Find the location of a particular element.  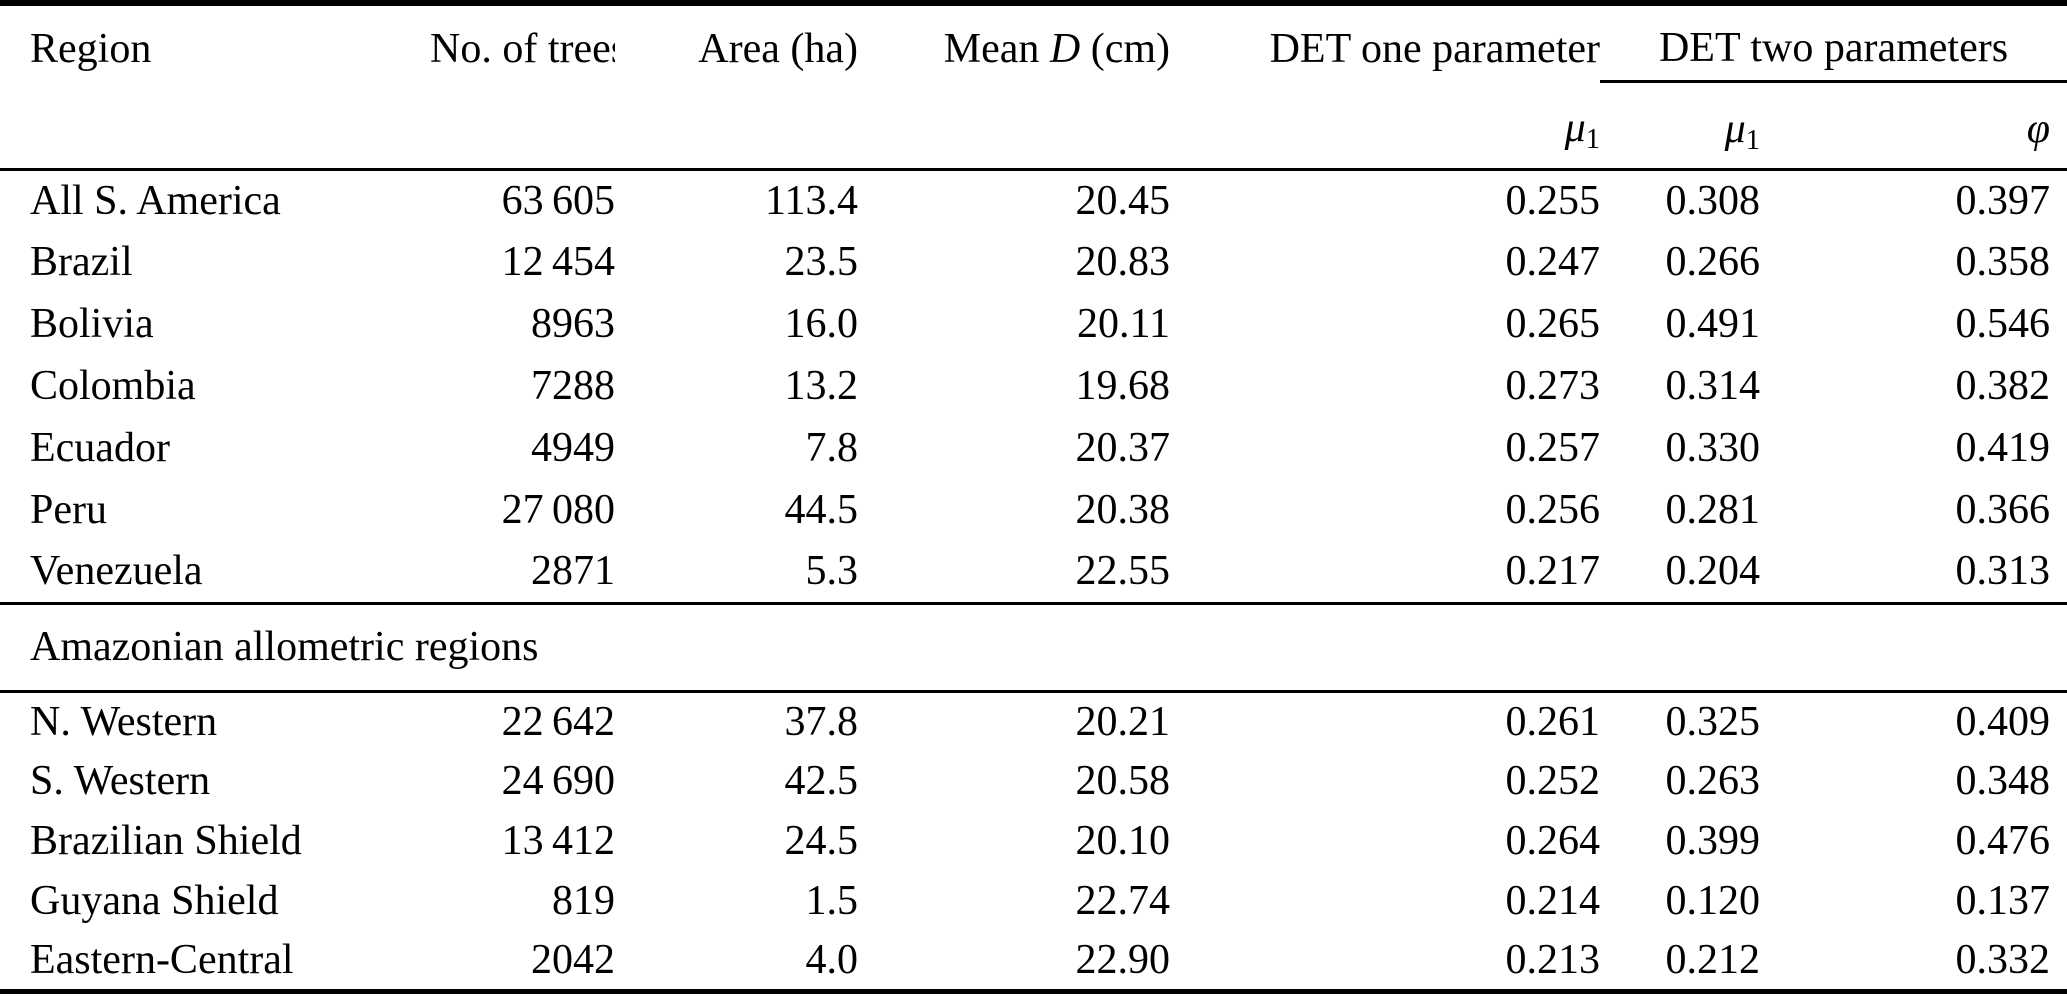

cell-det-one-mu1: 0.255 is located at coordinates (1553, 200).